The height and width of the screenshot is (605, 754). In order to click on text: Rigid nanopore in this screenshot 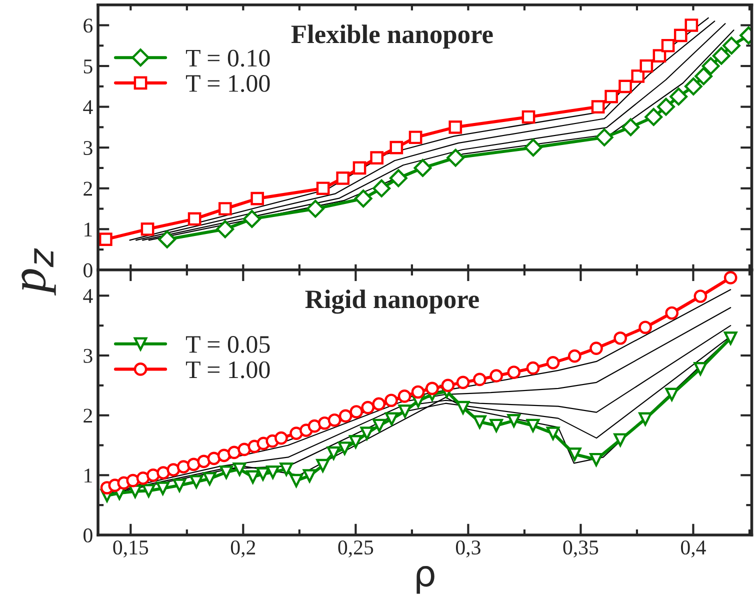, I will do `click(392, 302)`.